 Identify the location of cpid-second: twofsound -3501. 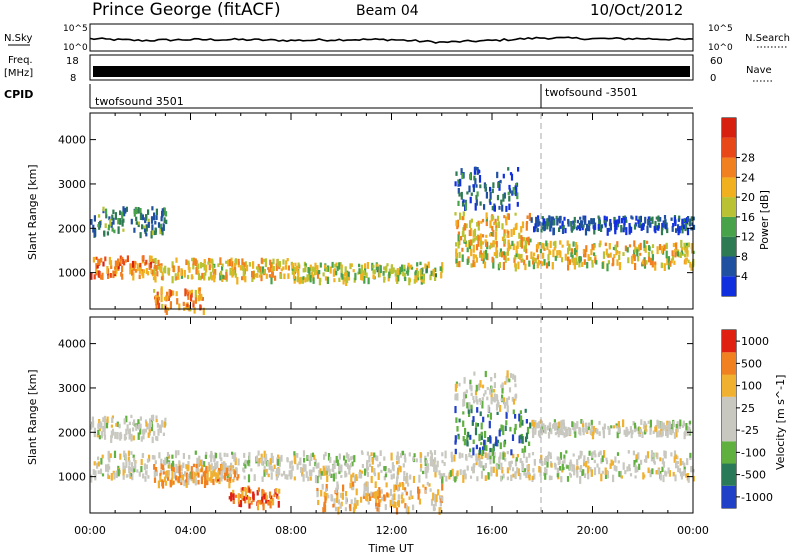
(591, 92).